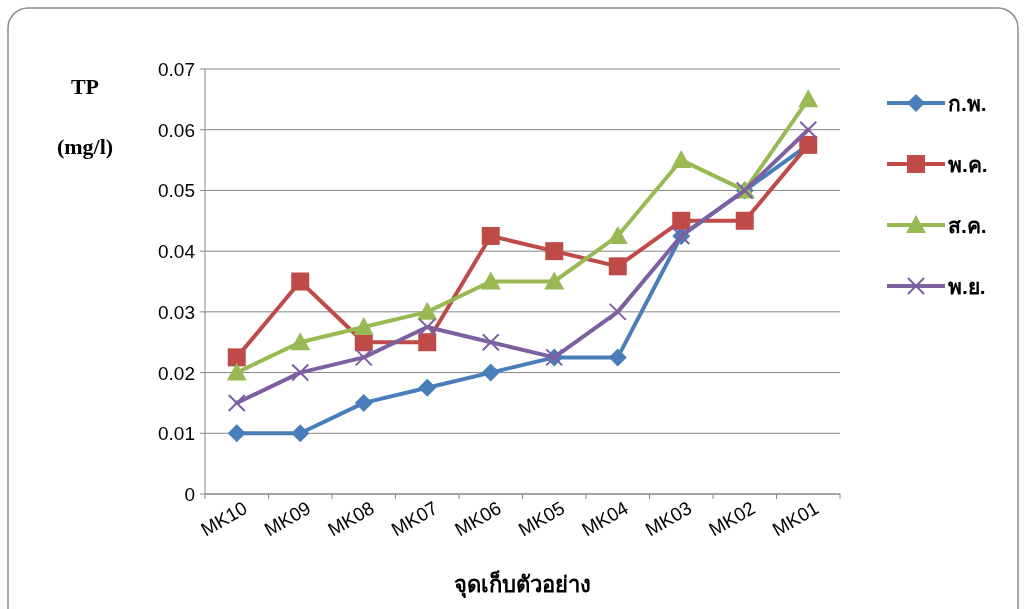 This screenshot has height=609, width=1028. Describe the element at coordinates (176, 373) in the screenshot. I see `y-tick-label: 0.02` at that location.